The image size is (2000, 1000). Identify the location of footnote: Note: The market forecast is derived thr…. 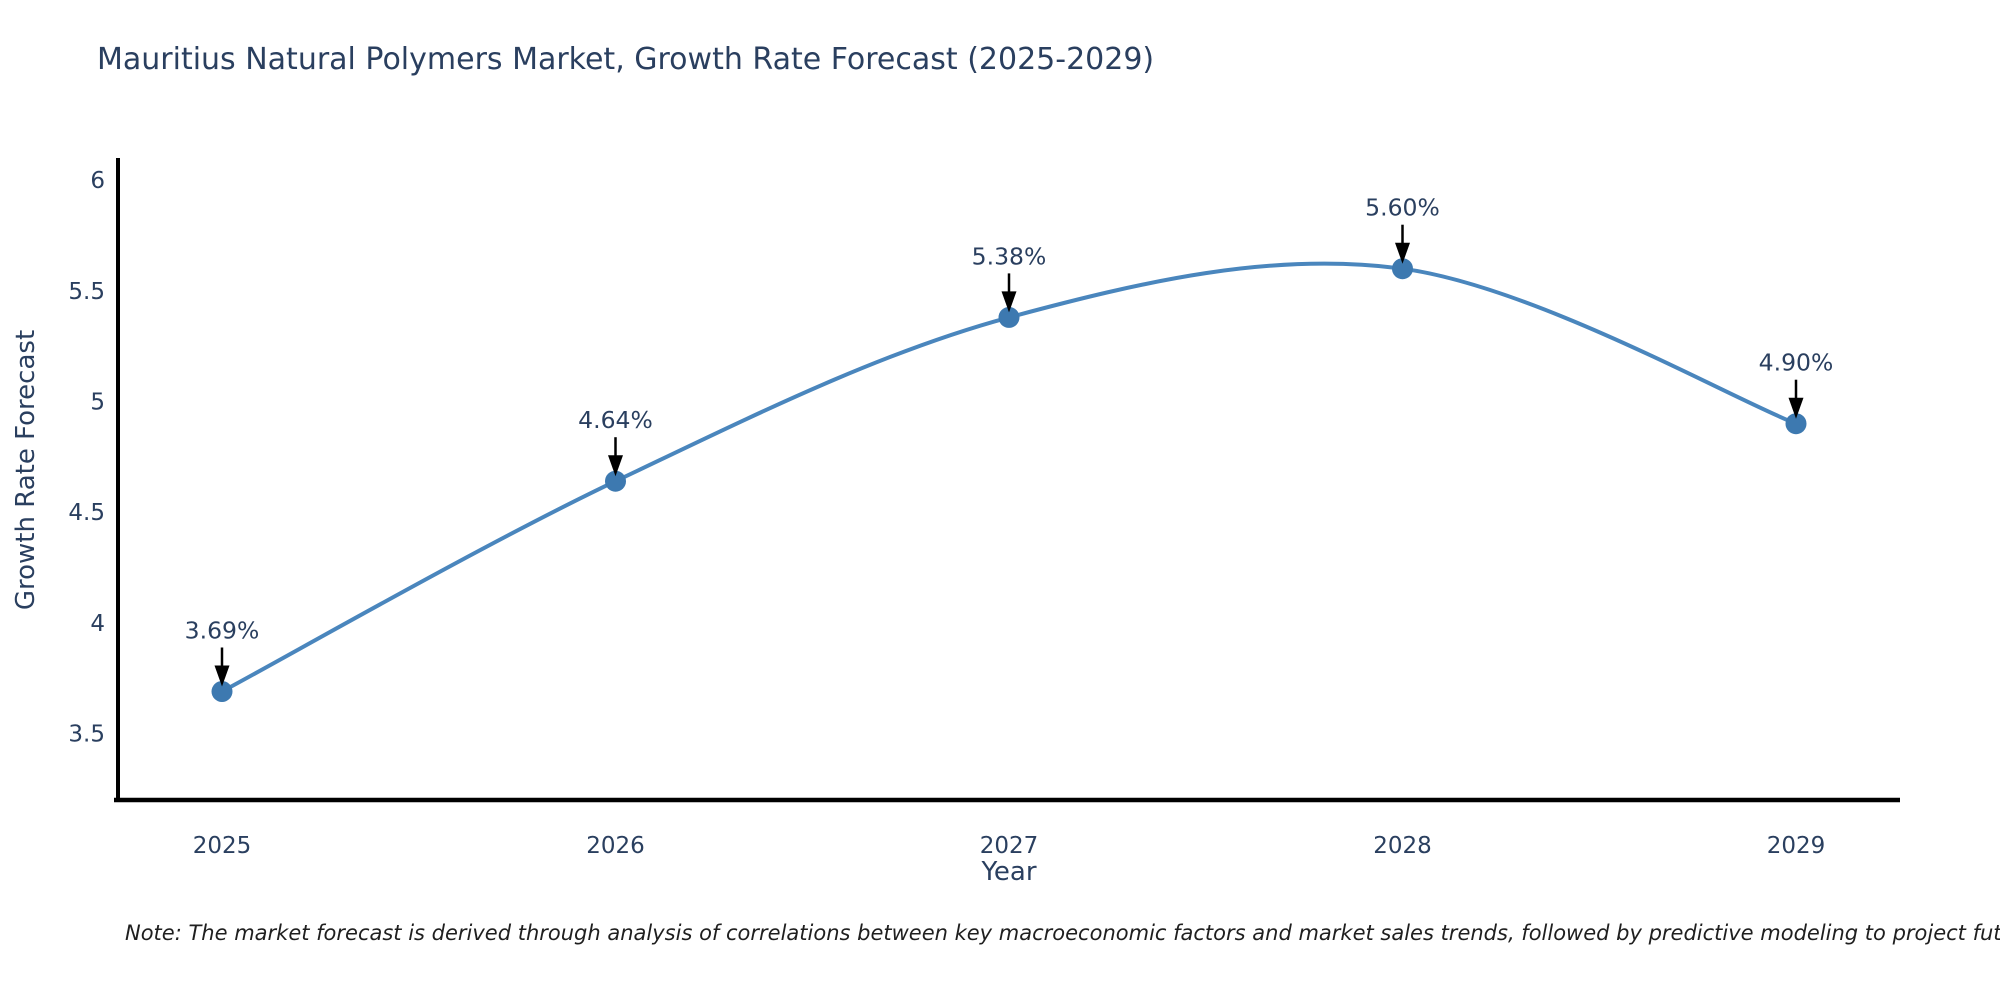
(1062, 933).